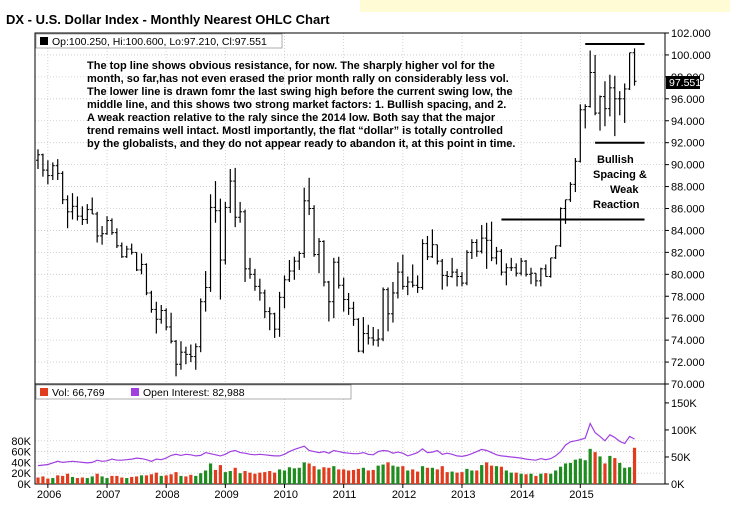 The width and height of the screenshot is (730, 519). What do you see at coordinates (624, 190) in the screenshot?
I see `callout-line: Weak` at bounding box center [624, 190].